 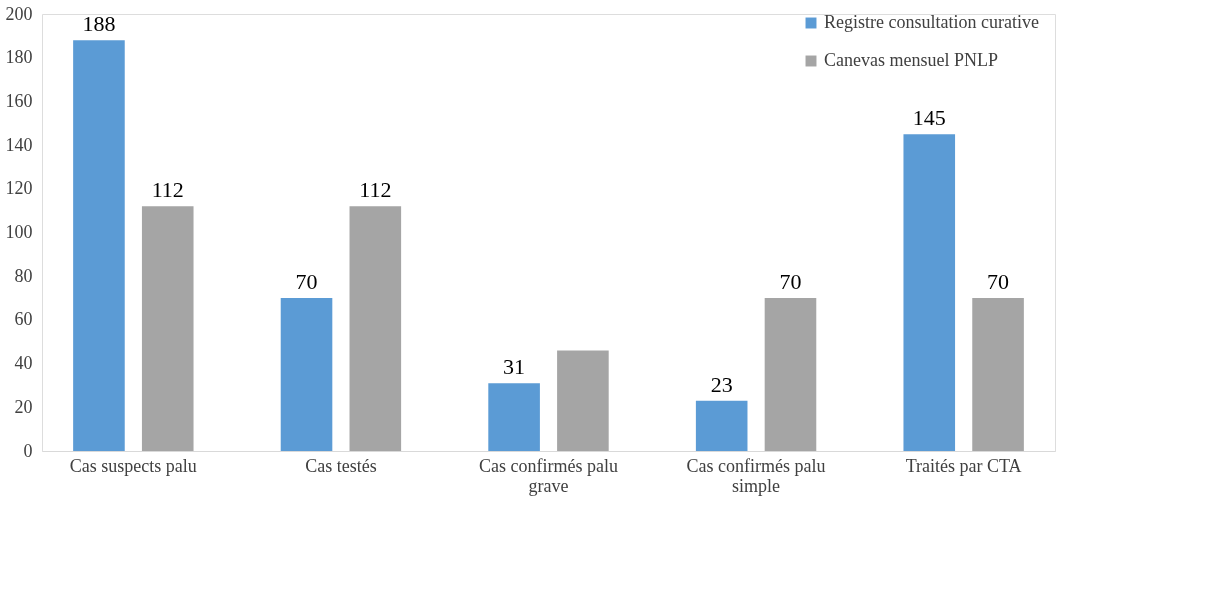 What do you see at coordinates (99, 24) in the screenshot?
I see `data-label: 188` at bounding box center [99, 24].